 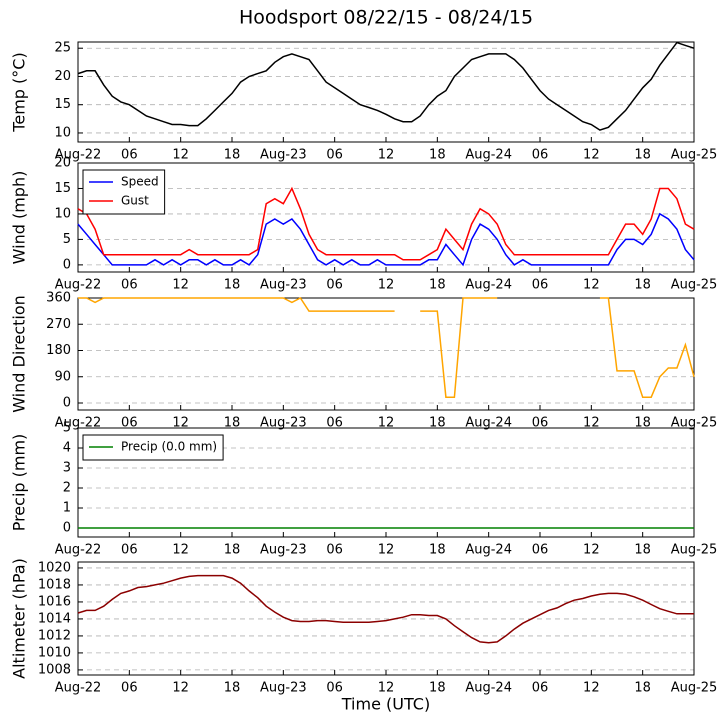 What do you see at coordinates (19, 218) in the screenshot?
I see `y-axis-label: Wind (mph)` at bounding box center [19, 218].